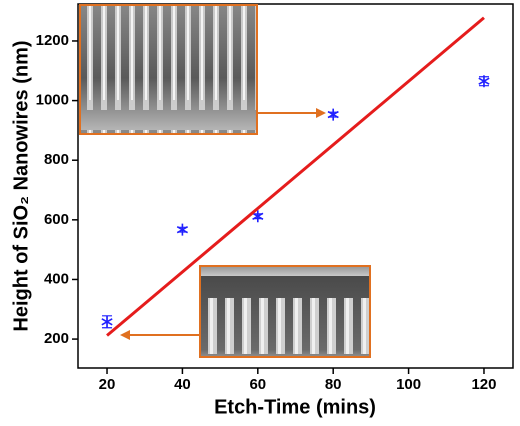  Describe the element at coordinates (483, 384) in the screenshot. I see `x-tick-label: 120` at that location.